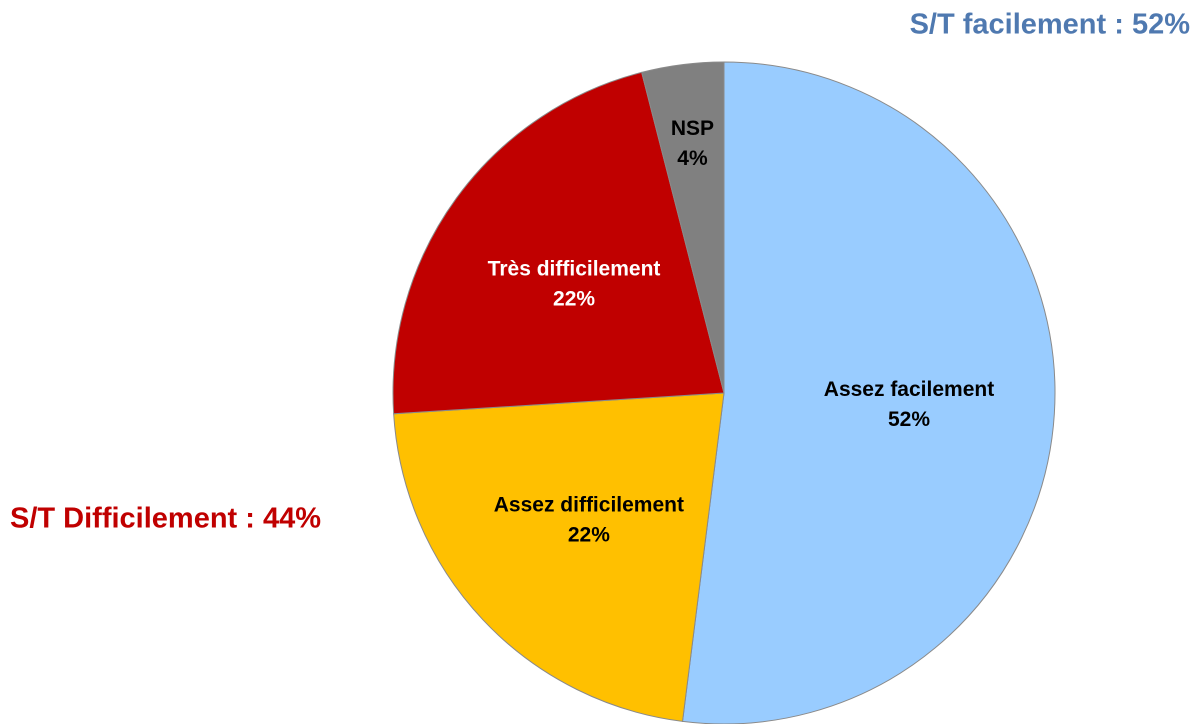 Image resolution: width=1196 pixels, height=724 pixels. I want to click on slice-label: Assez difficilement, so click(589, 504).